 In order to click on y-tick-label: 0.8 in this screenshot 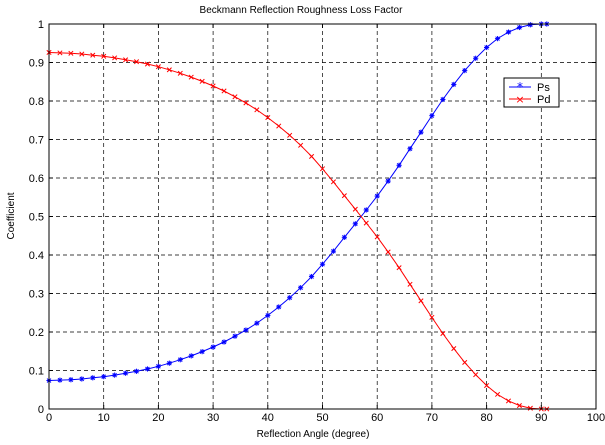, I will do `click(36, 102)`.